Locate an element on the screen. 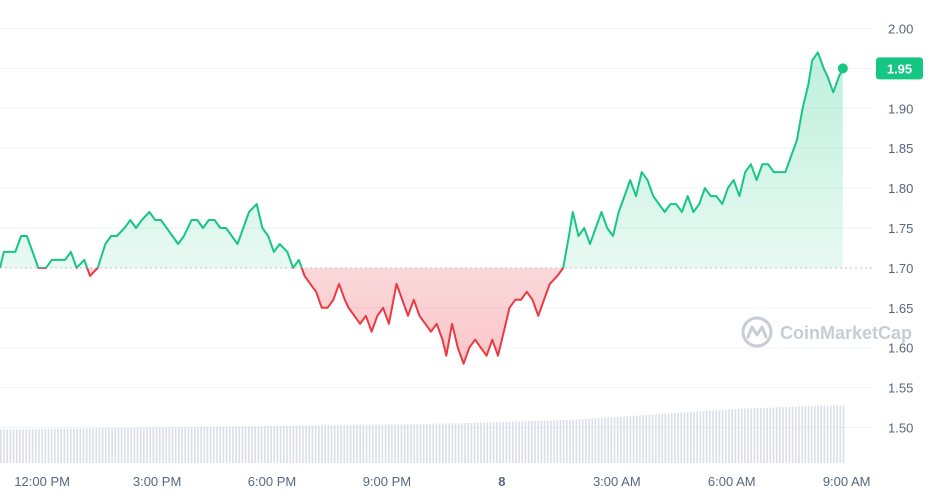  y-tick-label: 1.70 is located at coordinates (900, 268).